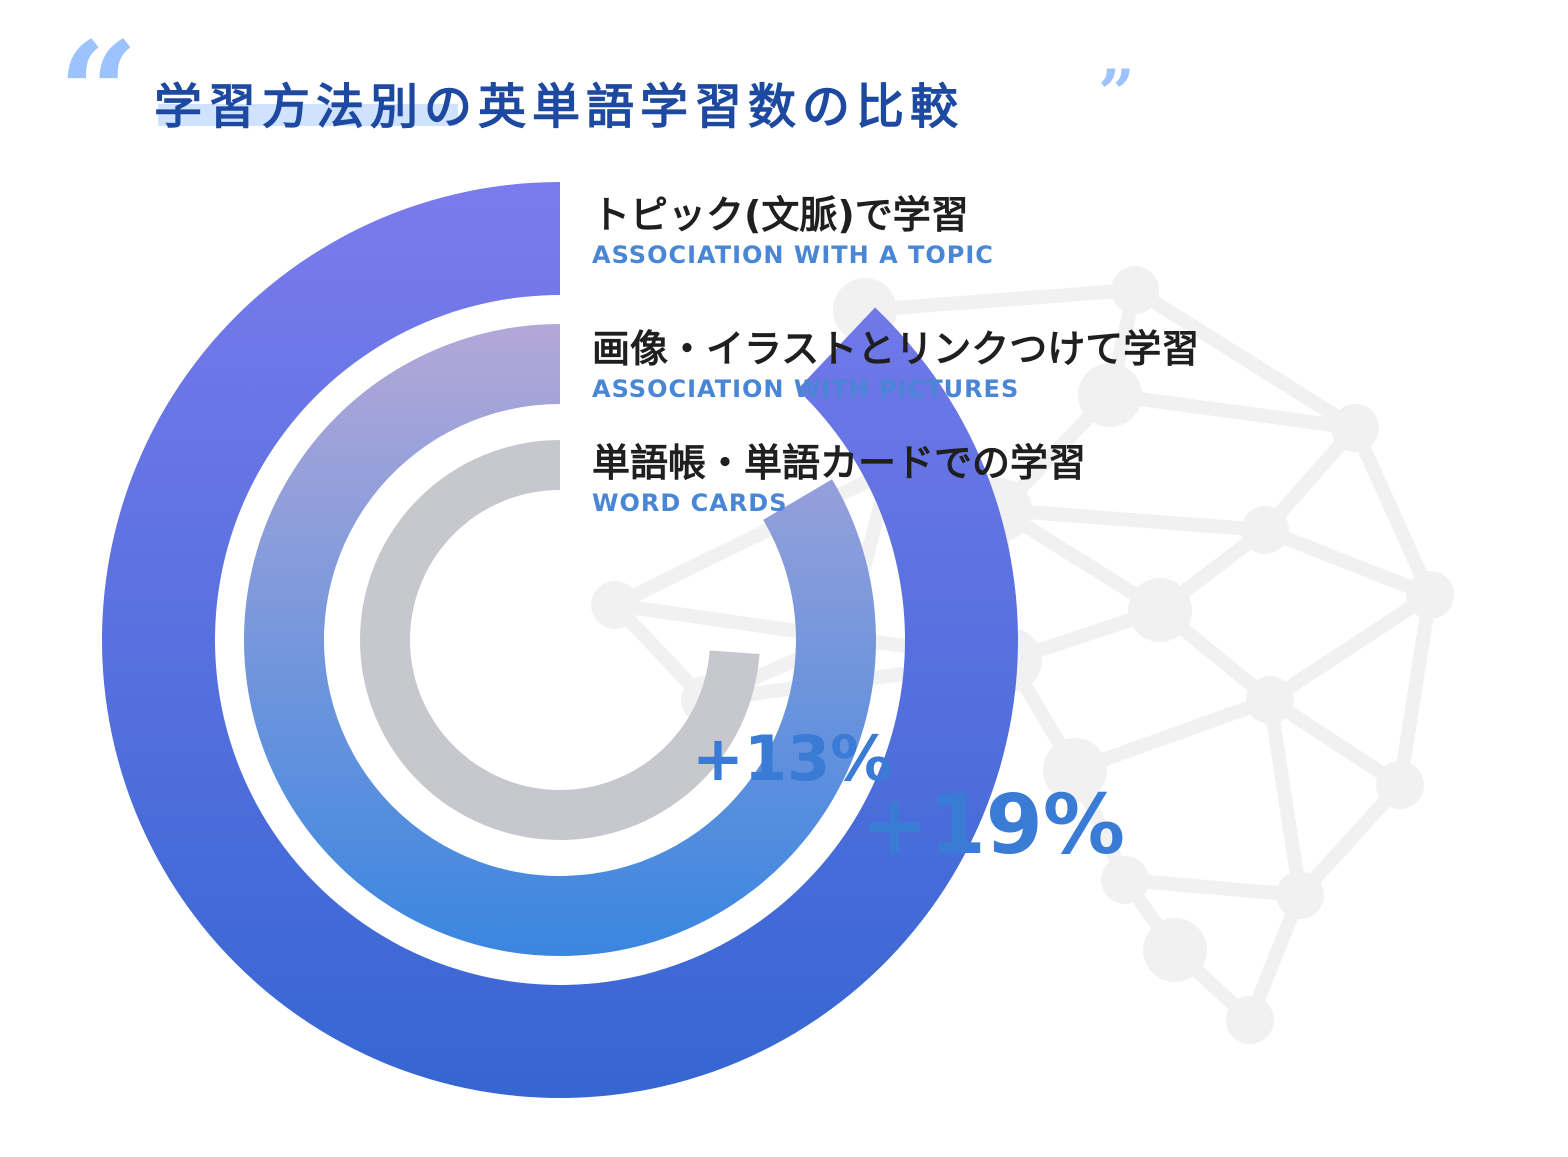 This screenshot has width=1568, height=1157. Describe the element at coordinates (839, 463) in the screenshot. I see `legend-label-word-cards: 単語帳・単語カードでの学習` at that location.